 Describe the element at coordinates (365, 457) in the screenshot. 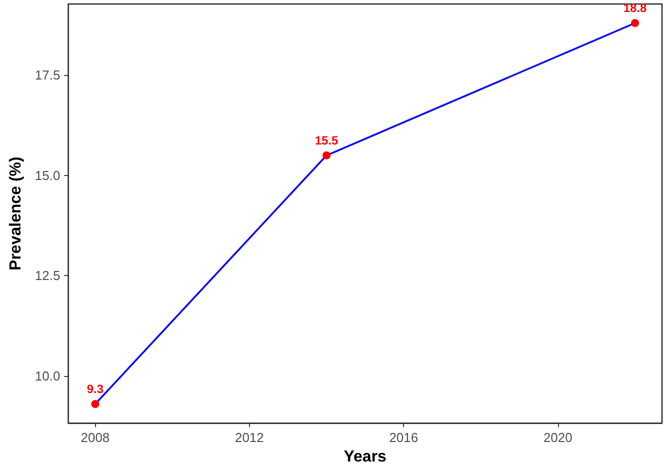

I see `x-axis-title: Years` at that location.